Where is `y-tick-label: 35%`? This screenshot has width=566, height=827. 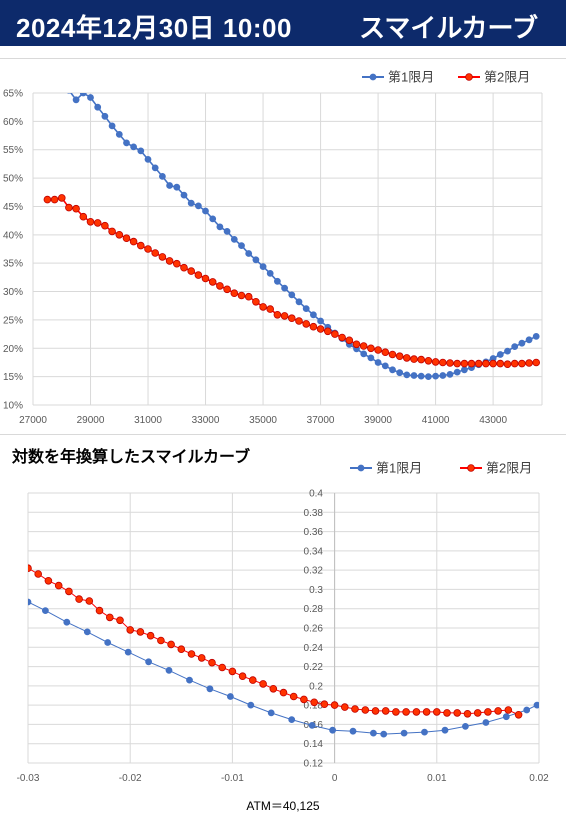
y-tick-label: 35% is located at coordinates (13, 264).